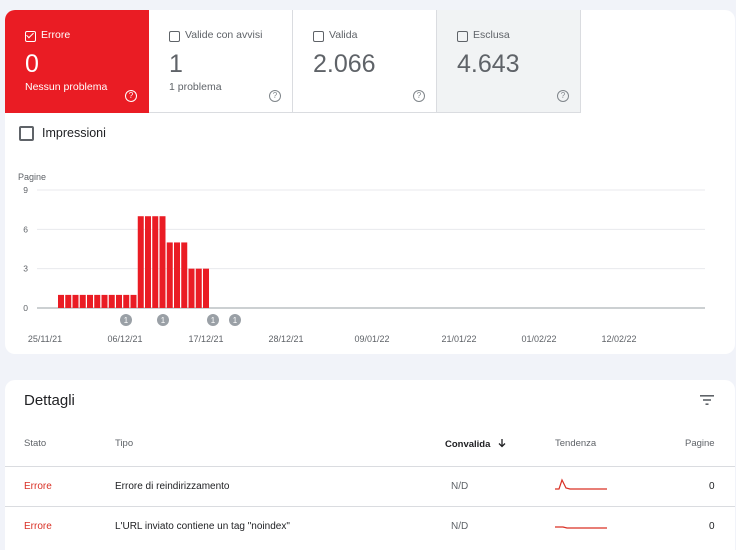 This screenshot has width=736, height=550. I want to click on sort-arrow-down-icon, so click(502, 443).